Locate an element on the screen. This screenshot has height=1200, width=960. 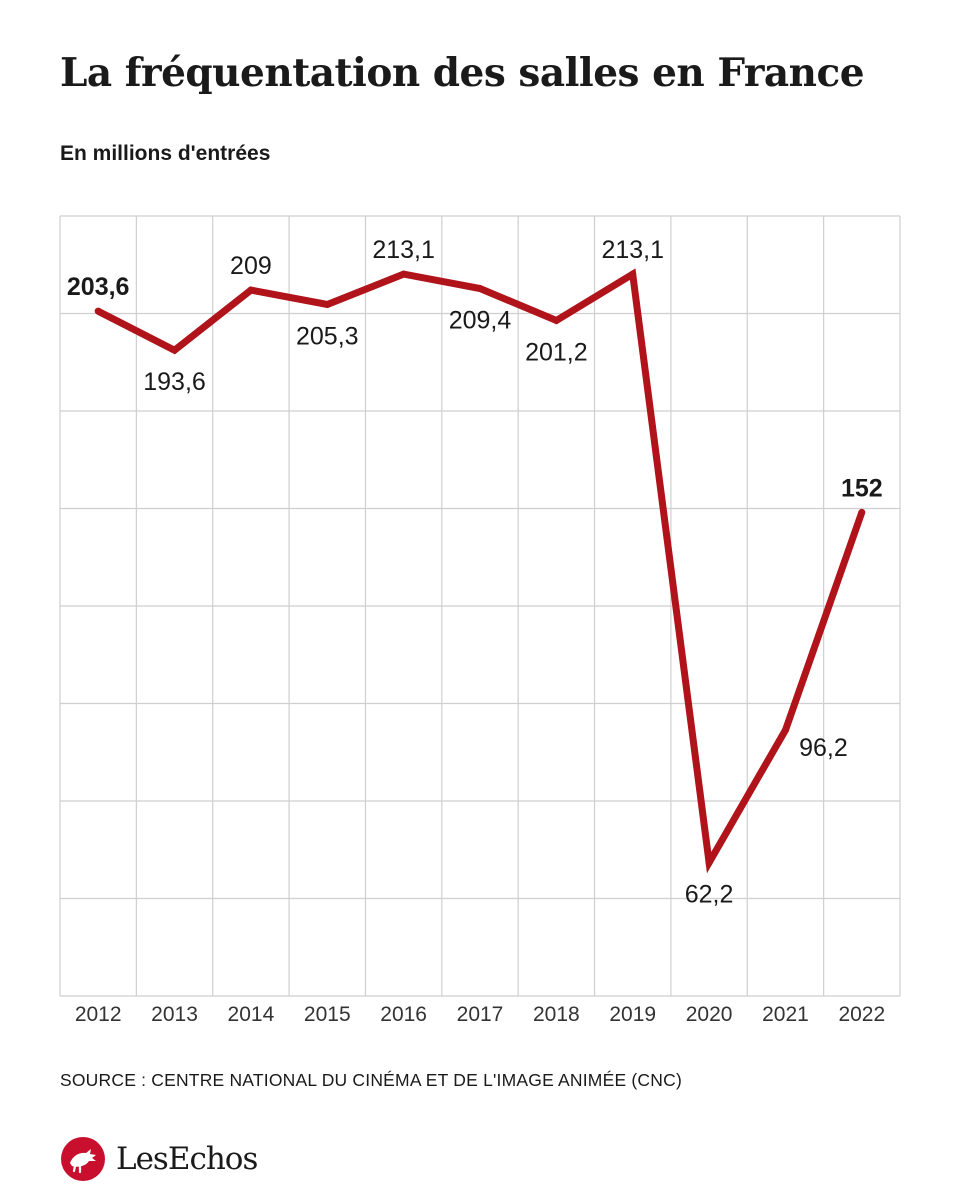
les-echos-logo: LesEchos is located at coordinates (159, 1159).